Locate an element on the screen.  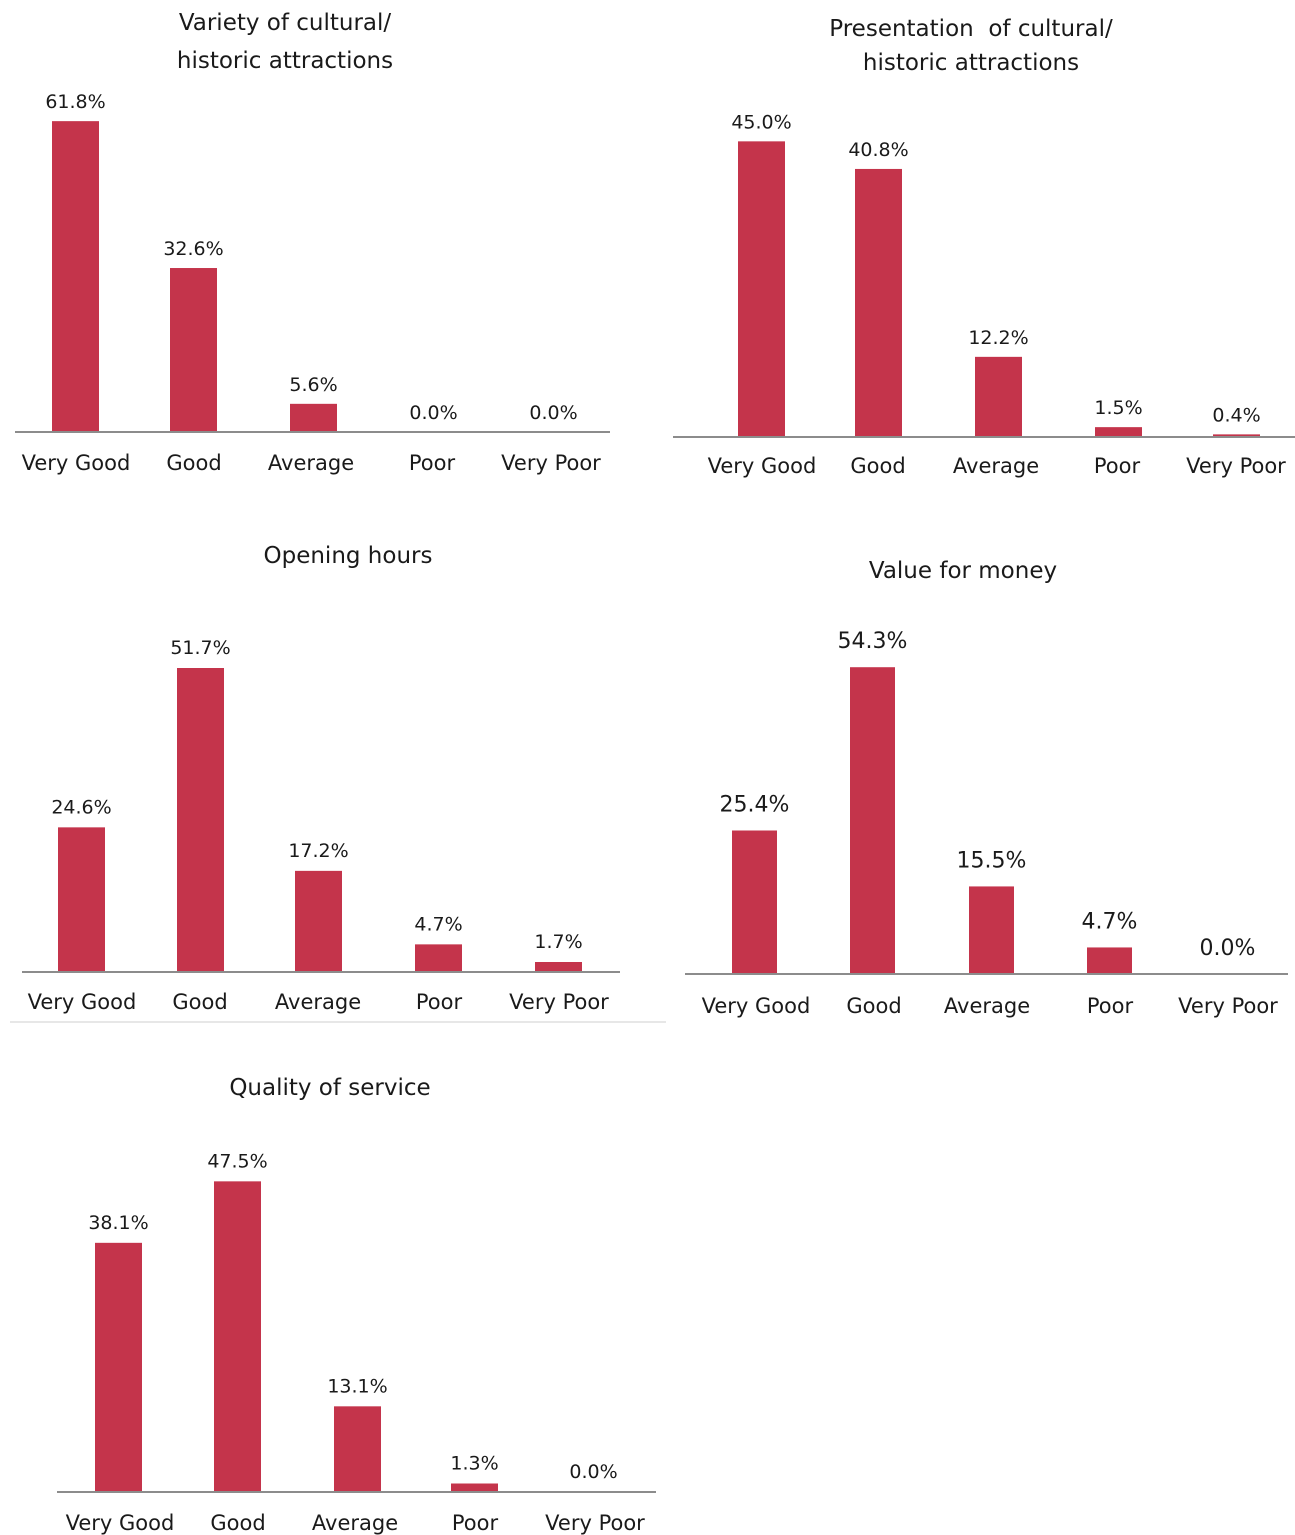
data-label: 5.6% is located at coordinates (313, 385).